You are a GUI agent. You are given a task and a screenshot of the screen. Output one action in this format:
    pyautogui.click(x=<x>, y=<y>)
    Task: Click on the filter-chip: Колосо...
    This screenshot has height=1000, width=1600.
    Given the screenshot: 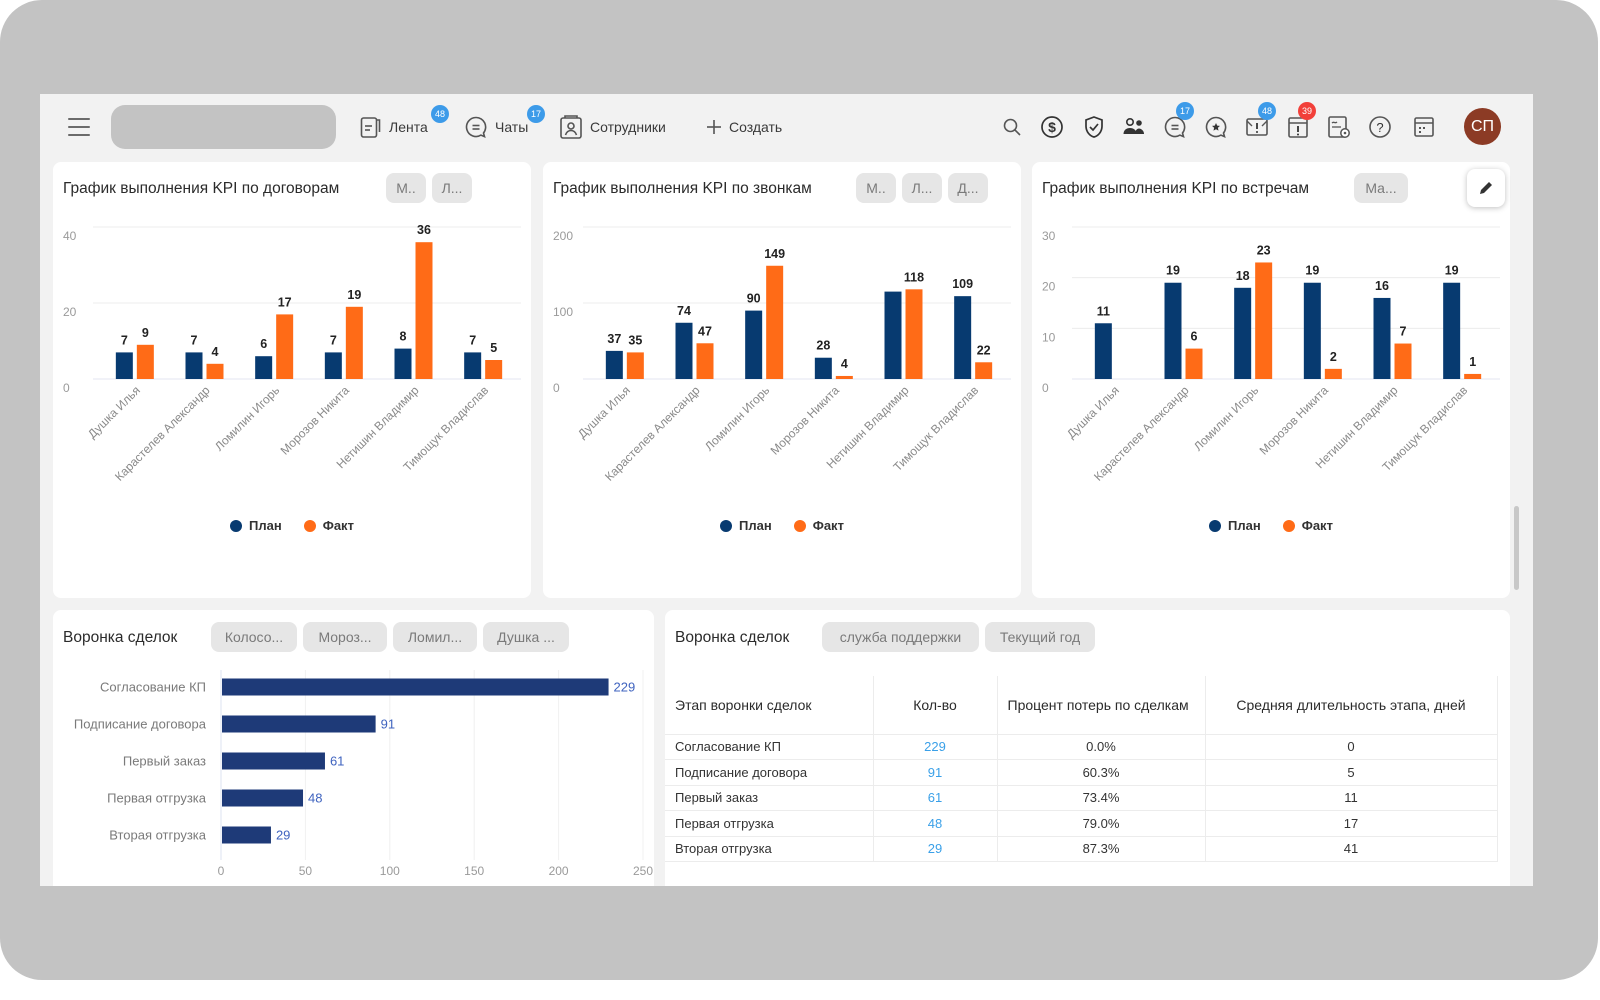 What is the action you would take?
    pyautogui.click(x=254, y=637)
    